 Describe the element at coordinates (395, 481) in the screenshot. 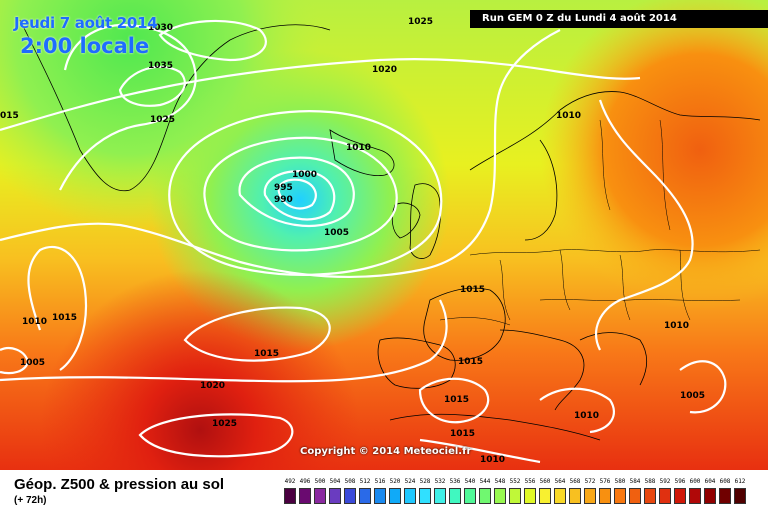

I see `scale-tick-label: 520` at that location.